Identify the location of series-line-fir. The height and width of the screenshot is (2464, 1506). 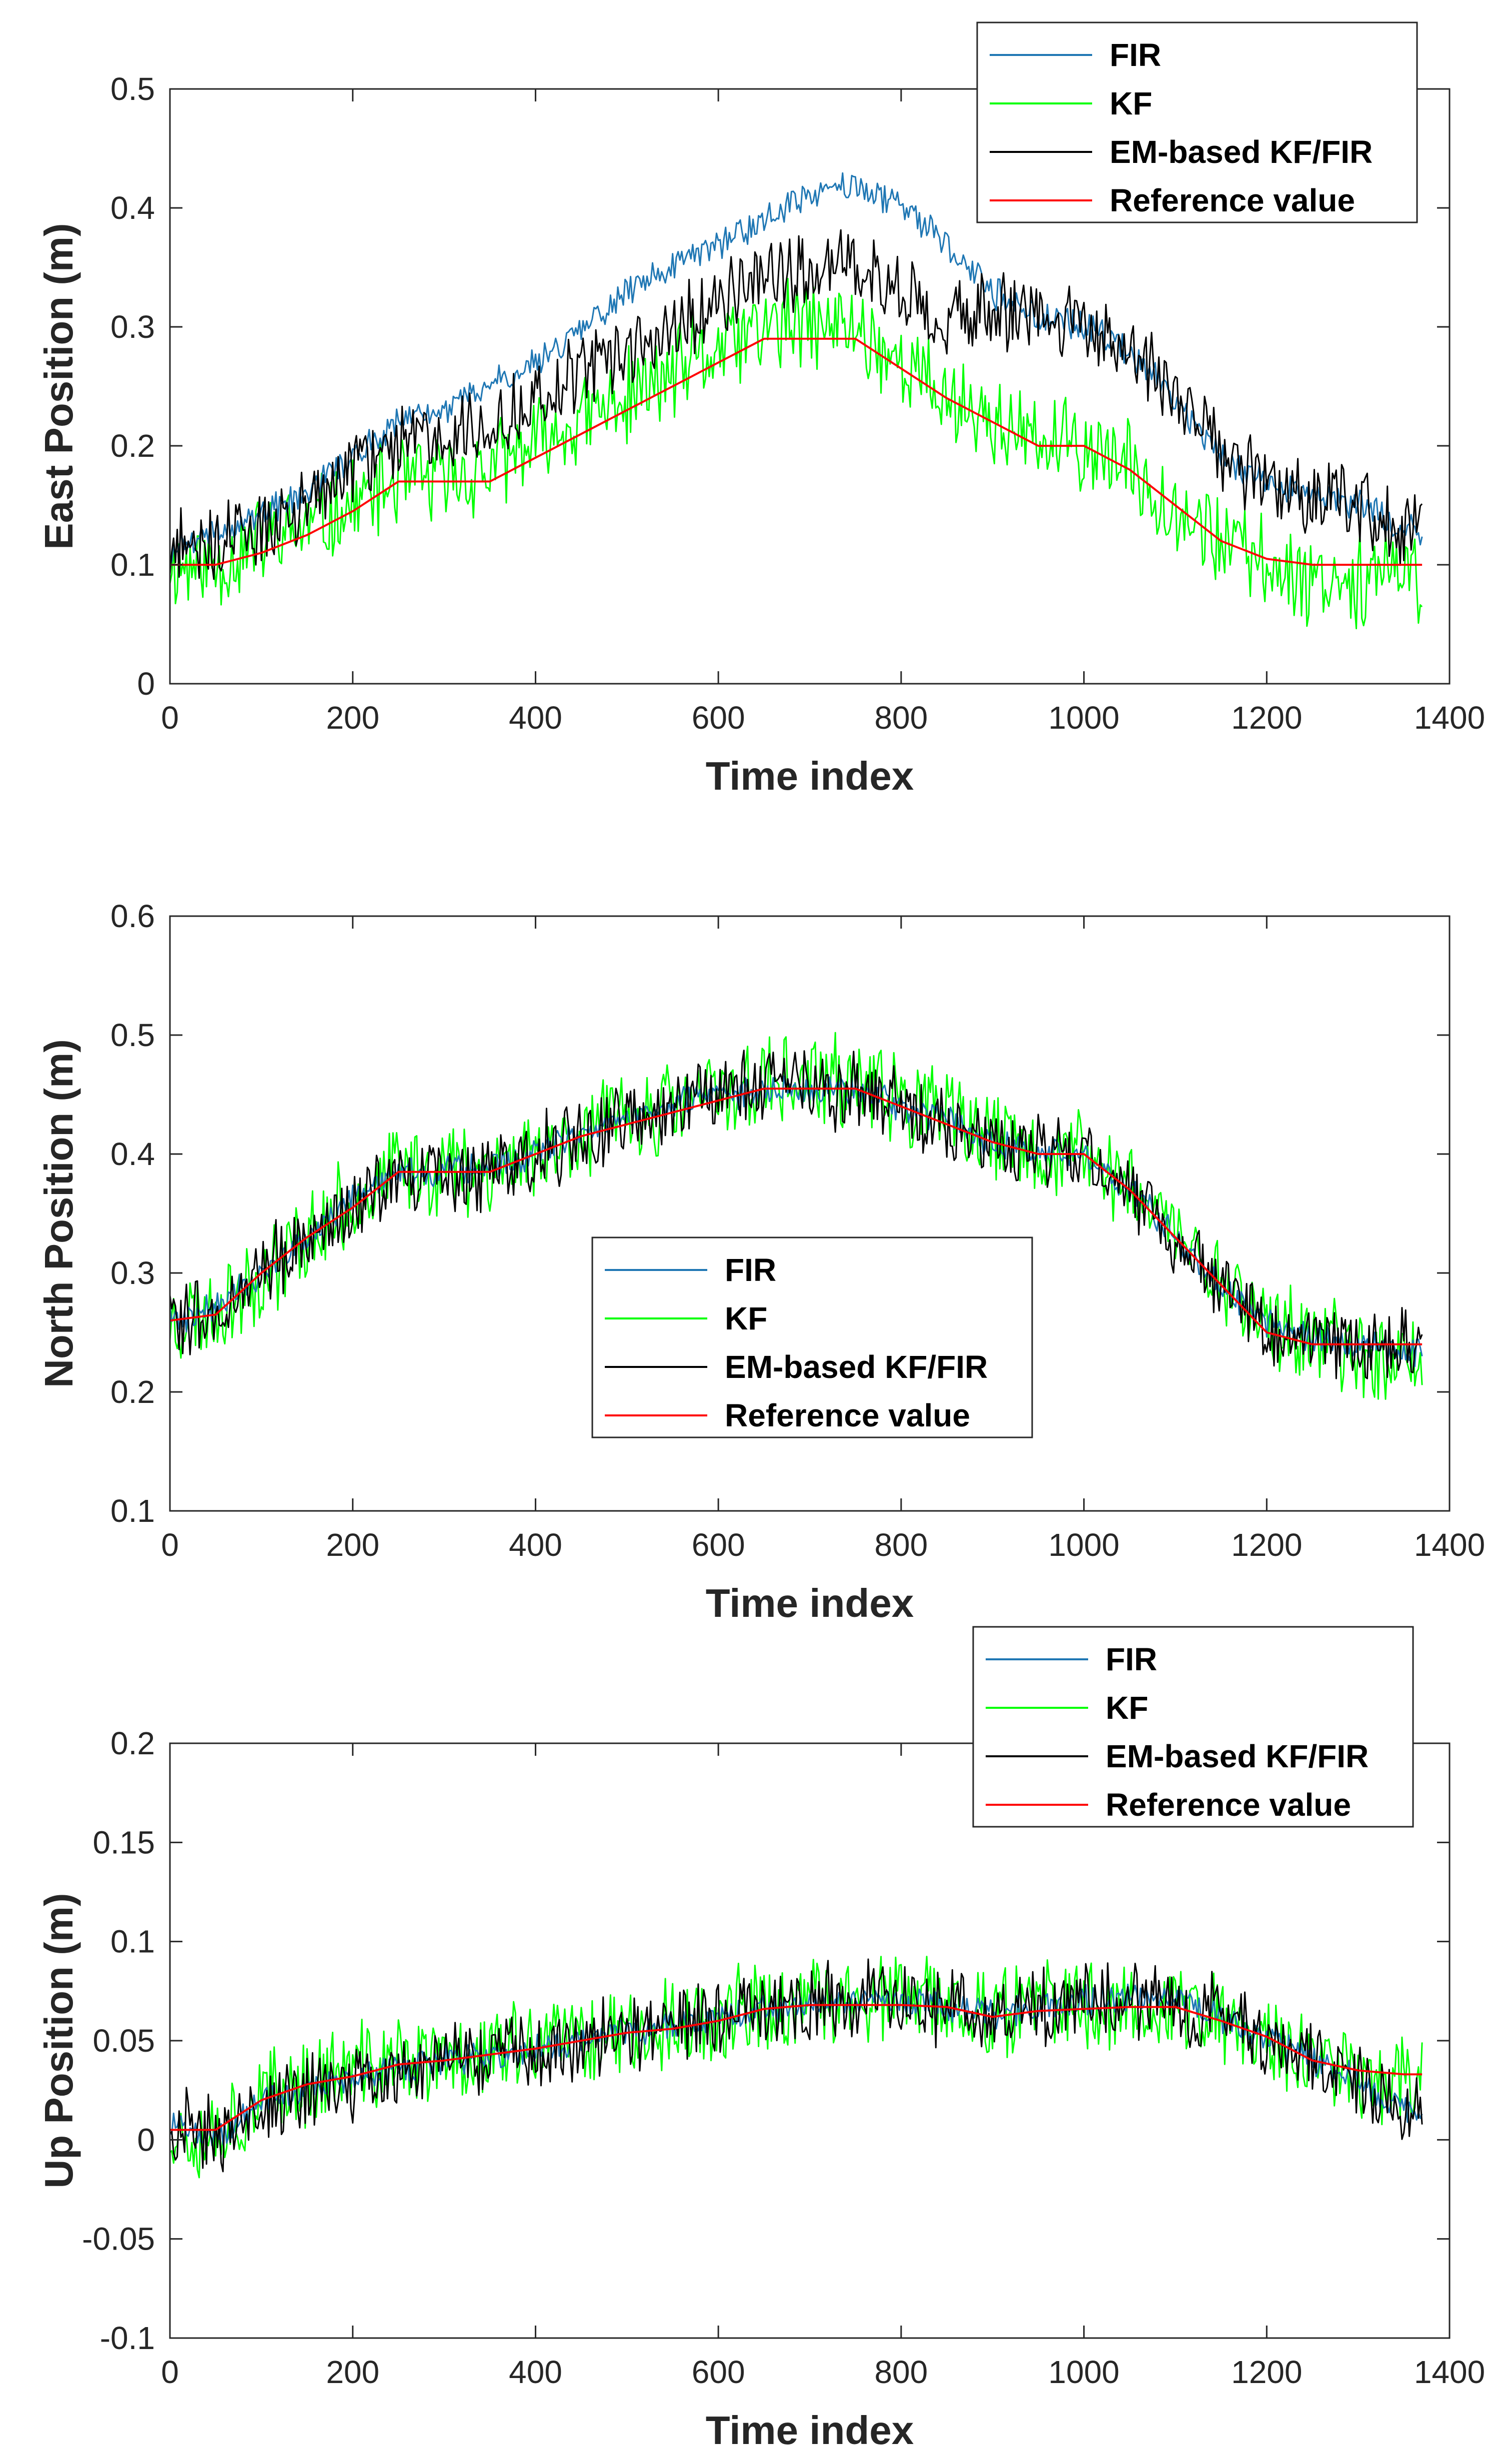
(796, 368).